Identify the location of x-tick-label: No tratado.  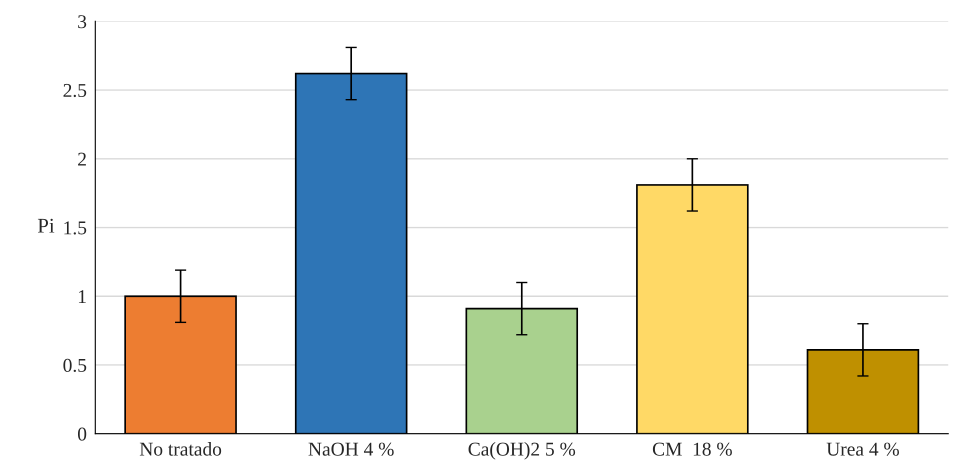
(181, 449).